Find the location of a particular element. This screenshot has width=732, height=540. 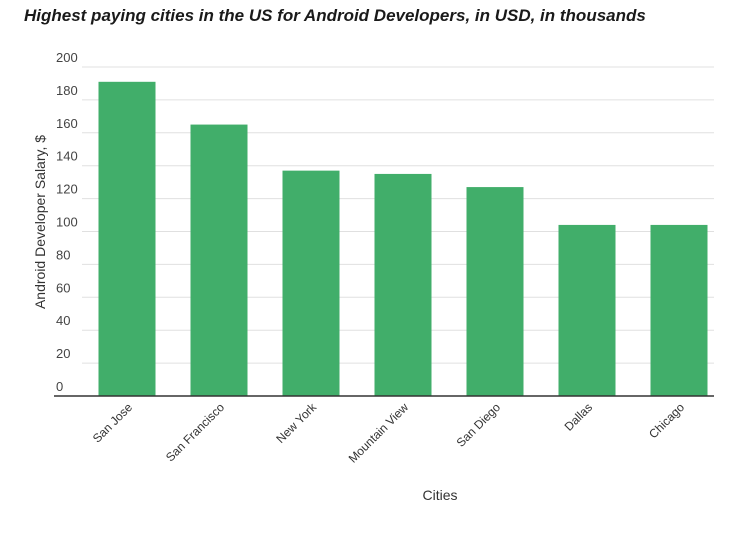

y-axis-title: Android Developer Salary, $ is located at coordinates (40, 222).